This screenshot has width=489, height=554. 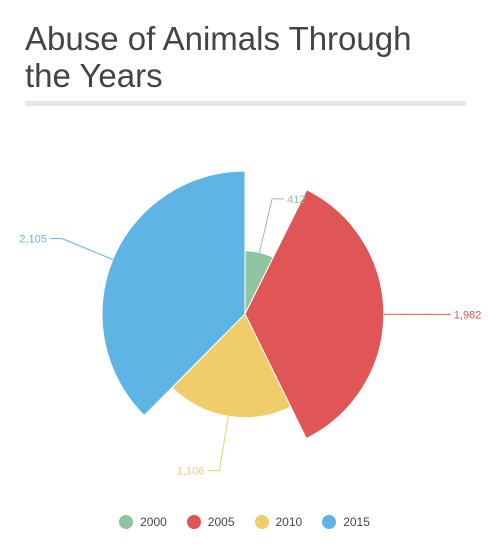 What do you see at coordinates (272, 225) in the screenshot?
I see `leader-line-2000` at bounding box center [272, 225].